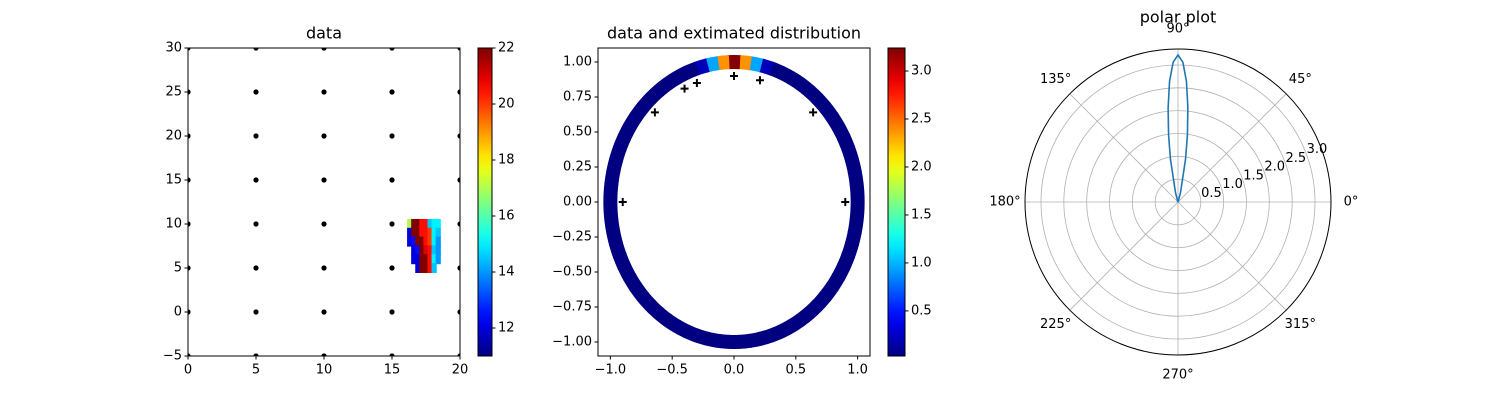 This screenshot has height=400, width=1500. Describe the element at coordinates (506, 216) in the screenshot. I see `colorbar-tick-label: 16` at that location.